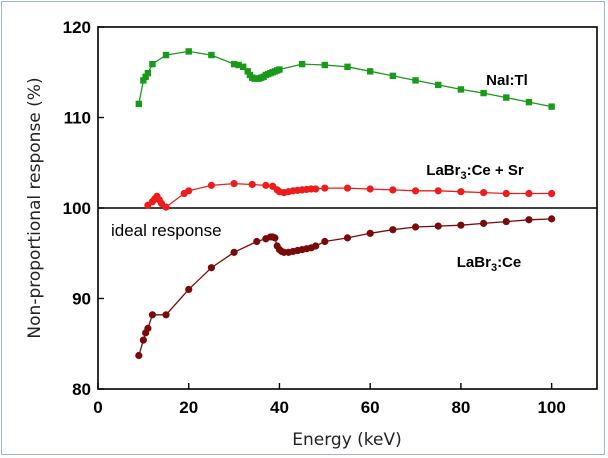  Describe the element at coordinates (166, 230) in the screenshot. I see `ideal-response-label: ideal response` at that location.